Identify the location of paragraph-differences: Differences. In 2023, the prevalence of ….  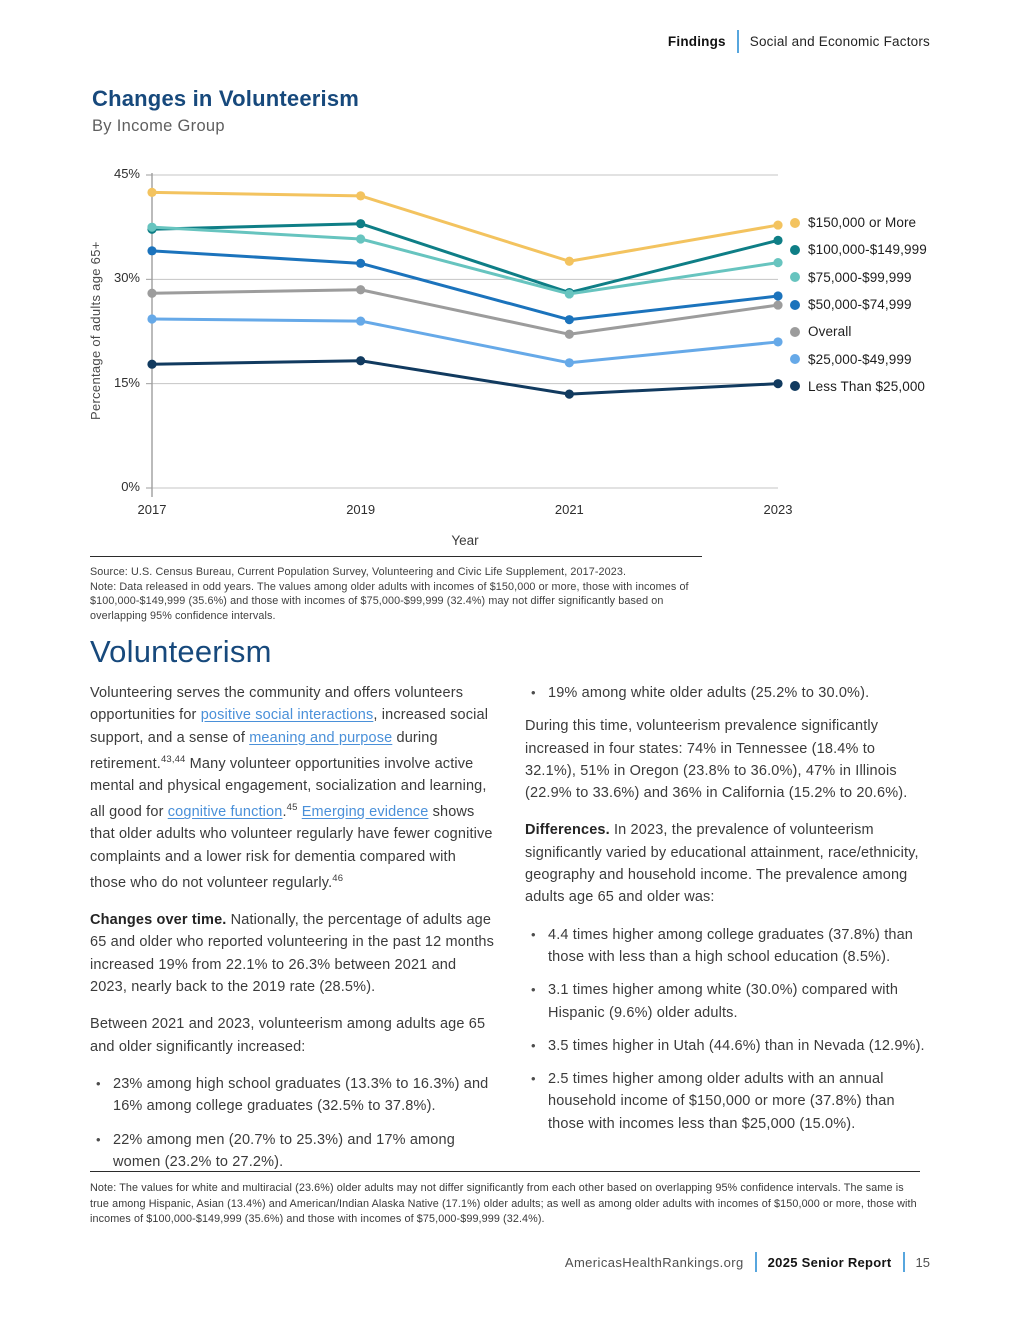
(722, 864).